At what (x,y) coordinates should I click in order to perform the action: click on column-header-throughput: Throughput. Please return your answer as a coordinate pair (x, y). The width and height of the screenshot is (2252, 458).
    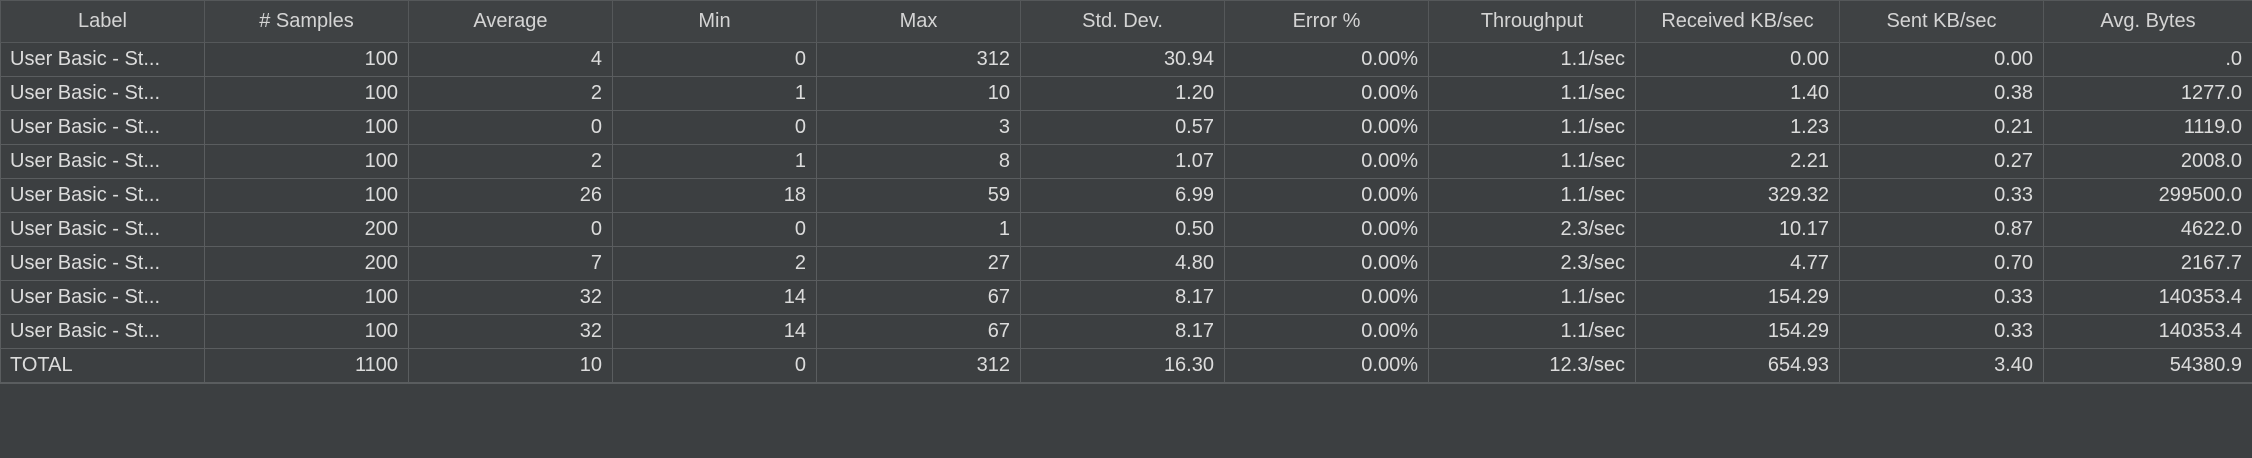
    Looking at the image, I should click on (1532, 21).